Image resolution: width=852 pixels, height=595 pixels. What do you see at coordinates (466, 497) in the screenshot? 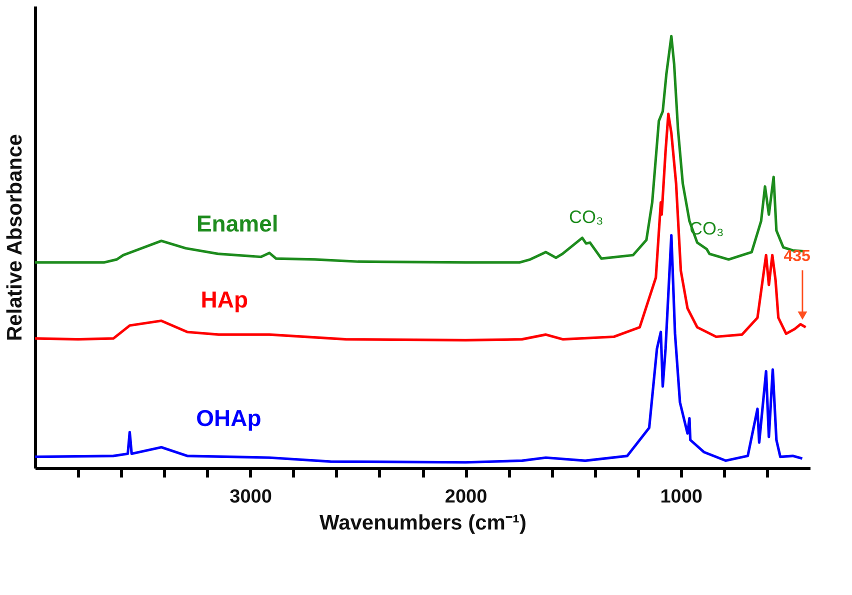
I see `x-tick-label: 2000` at bounding box center [466, 497].